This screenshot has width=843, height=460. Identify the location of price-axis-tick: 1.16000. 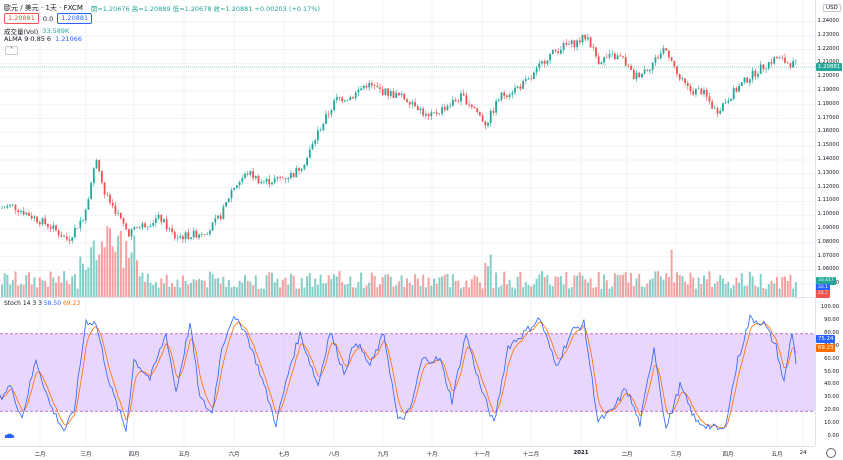
(828, 131).